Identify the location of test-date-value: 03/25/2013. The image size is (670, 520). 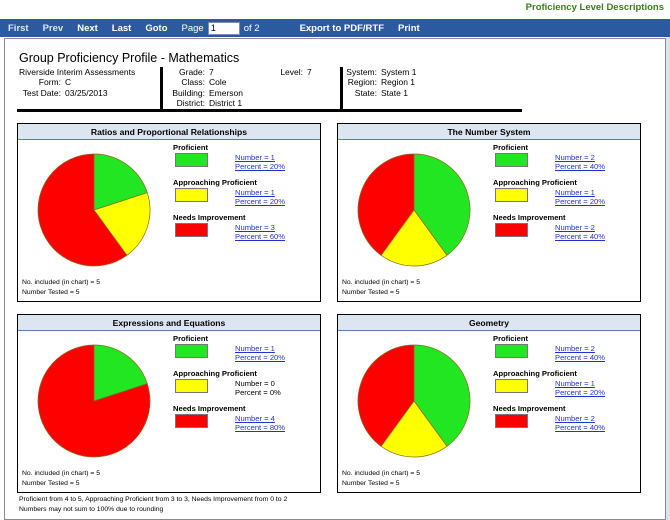
(86, 92).